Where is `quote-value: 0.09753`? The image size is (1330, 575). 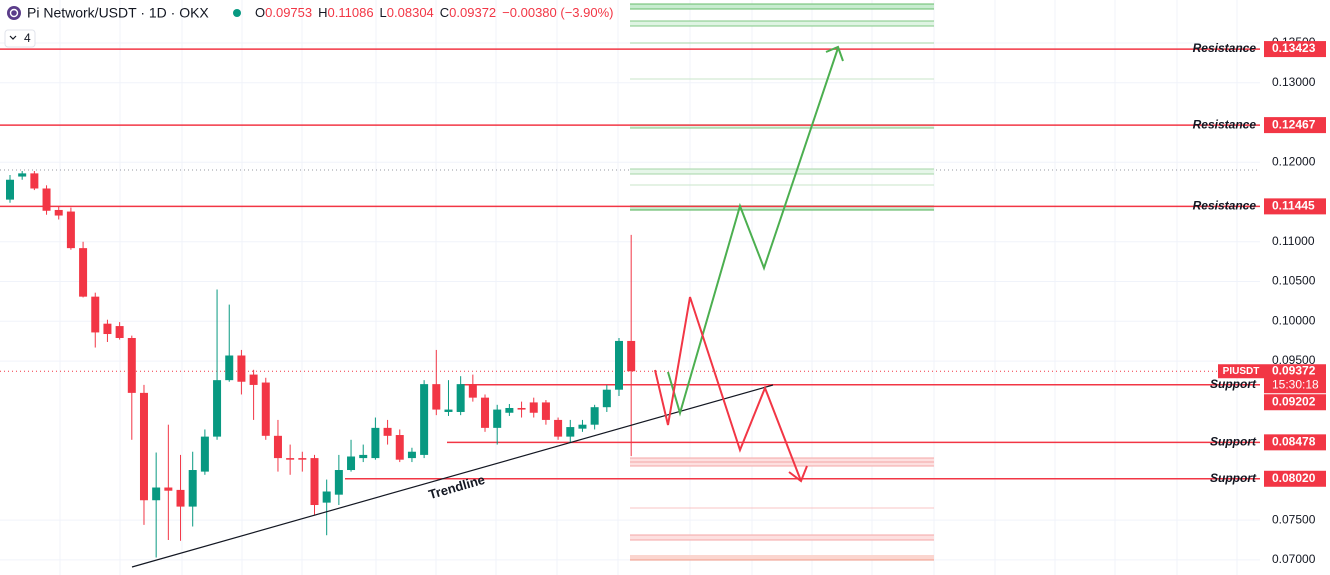 quote-value: 0.09753 is located at coordinates (288, 12).